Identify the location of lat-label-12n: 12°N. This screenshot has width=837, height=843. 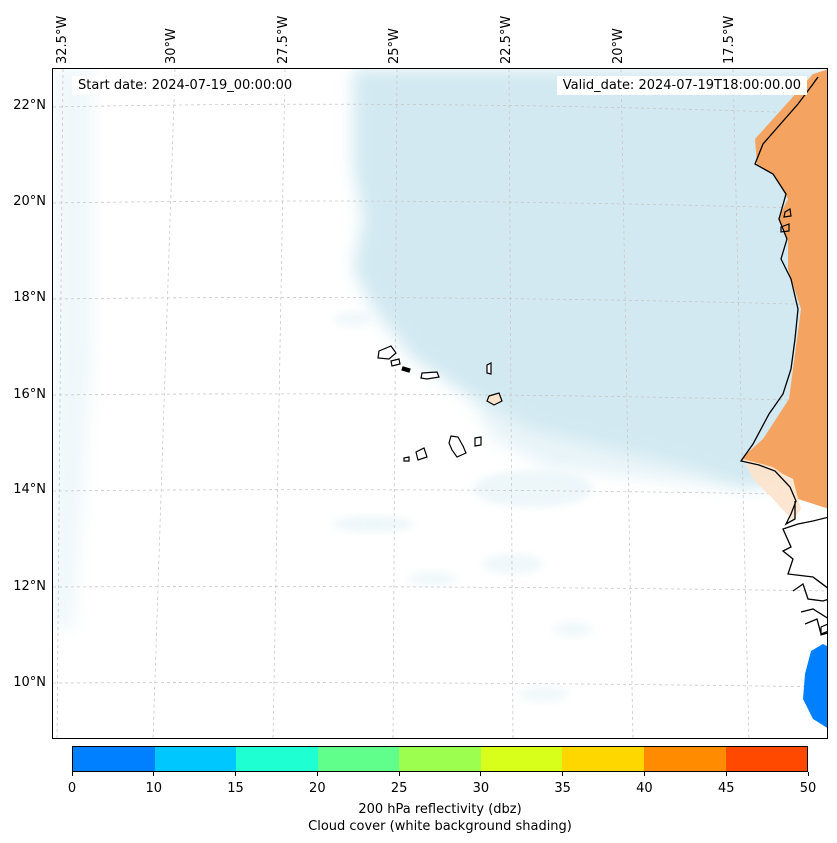
(29, 586).